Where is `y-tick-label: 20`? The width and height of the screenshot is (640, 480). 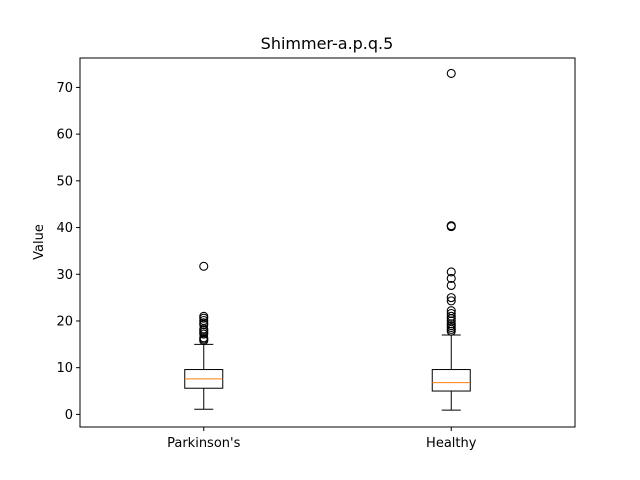 y-tick-label: 20 is located at coordinates (64, 321).